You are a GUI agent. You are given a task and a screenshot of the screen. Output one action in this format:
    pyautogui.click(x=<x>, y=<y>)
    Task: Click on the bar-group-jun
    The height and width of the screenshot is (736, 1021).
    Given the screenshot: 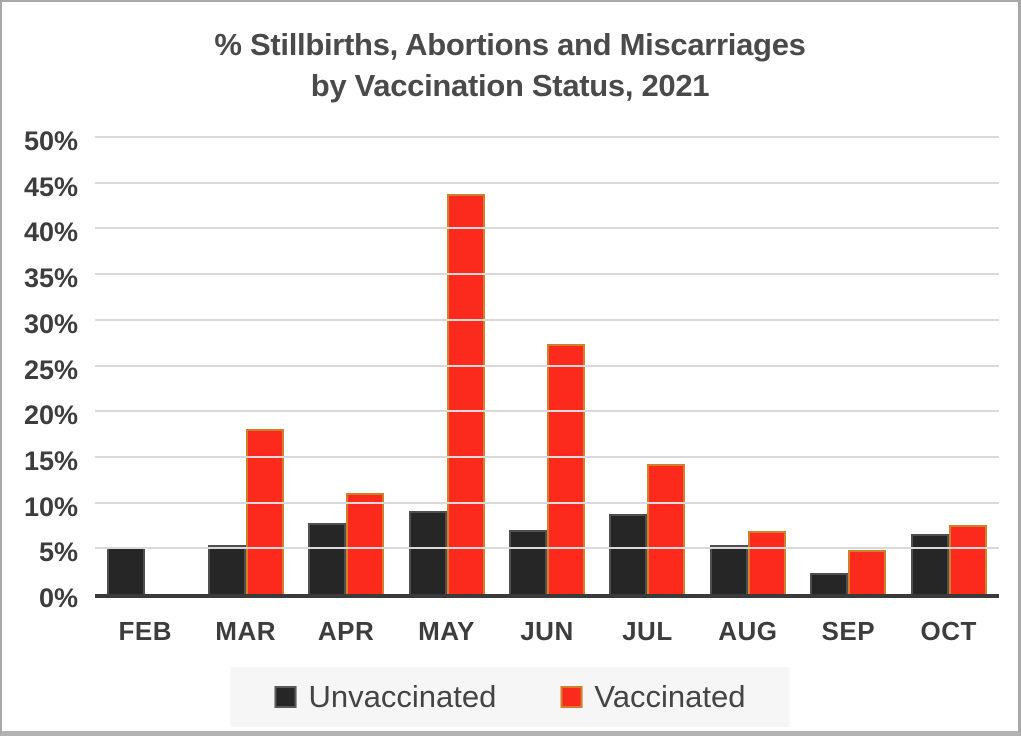 What is the action you would take?
    pyautogui.click(x=547, y=367)
    